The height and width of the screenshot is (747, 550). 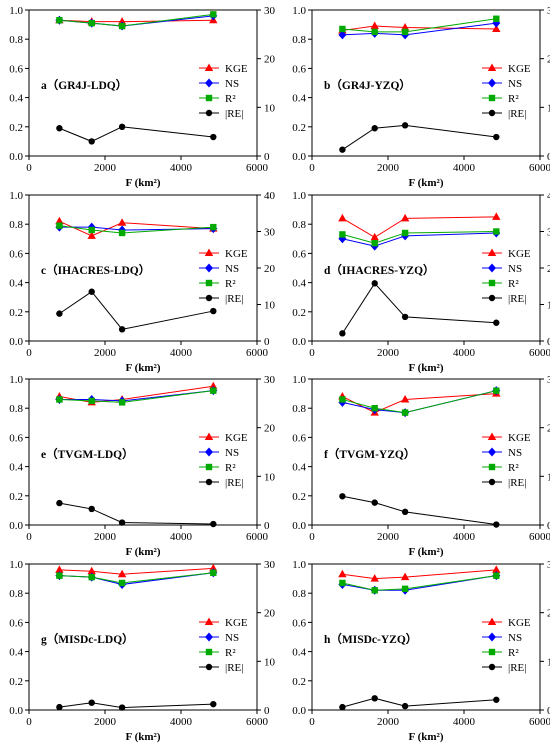 I want to click on y-tick-label: 0.4, so click(x=299, y=284).